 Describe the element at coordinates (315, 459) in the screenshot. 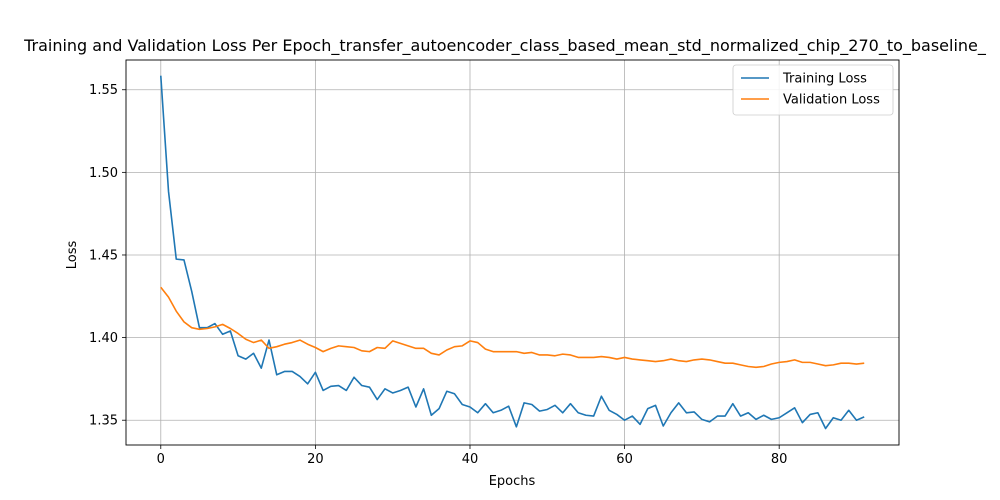

I see `x-tick-label: 20` at that location.